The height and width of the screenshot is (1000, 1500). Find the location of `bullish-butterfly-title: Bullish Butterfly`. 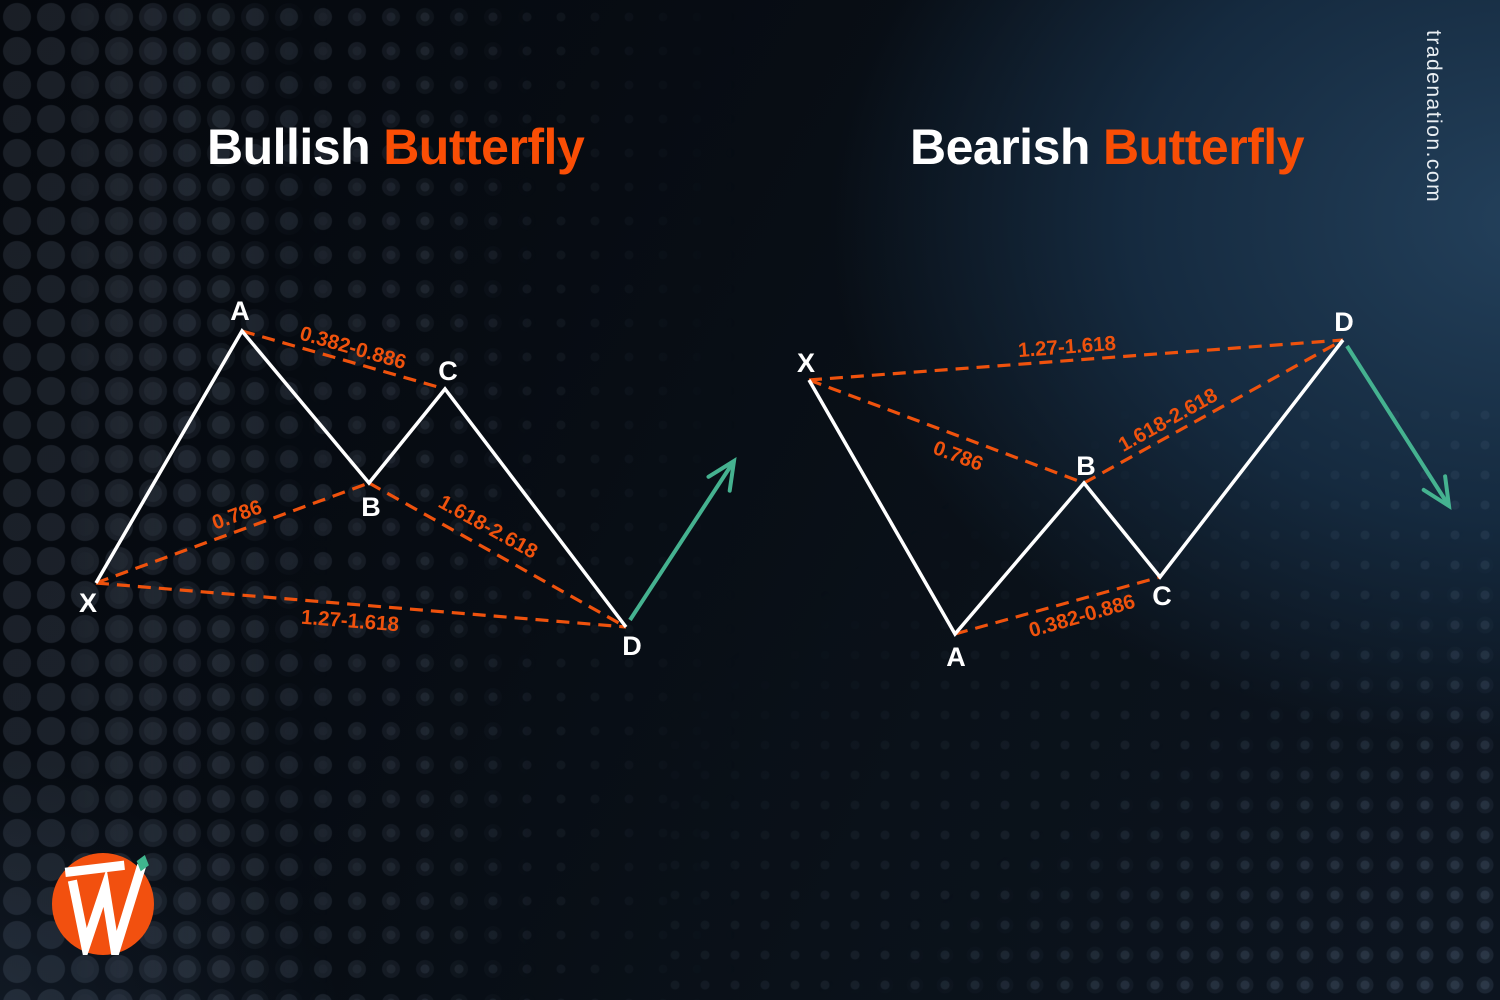

bullish-butterfly-title: Bullish Butterfly is located at coordinates (396, 147).